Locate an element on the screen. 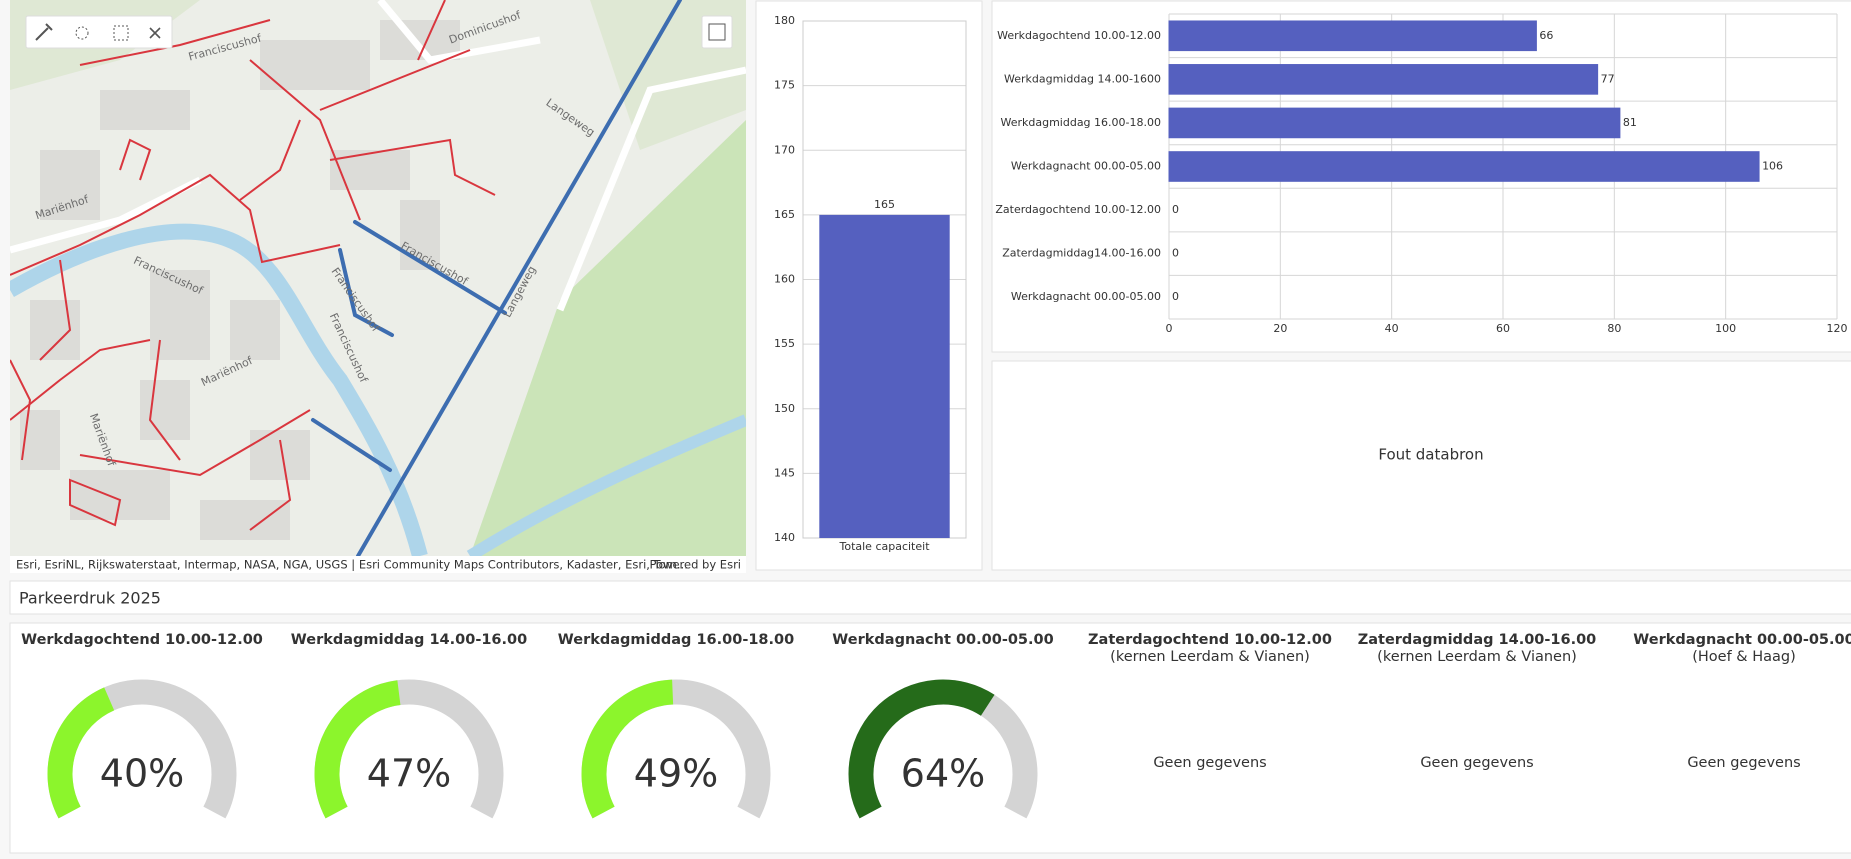 The image size is (1851, 859). error-panel is located at coordinates (1421, 465).